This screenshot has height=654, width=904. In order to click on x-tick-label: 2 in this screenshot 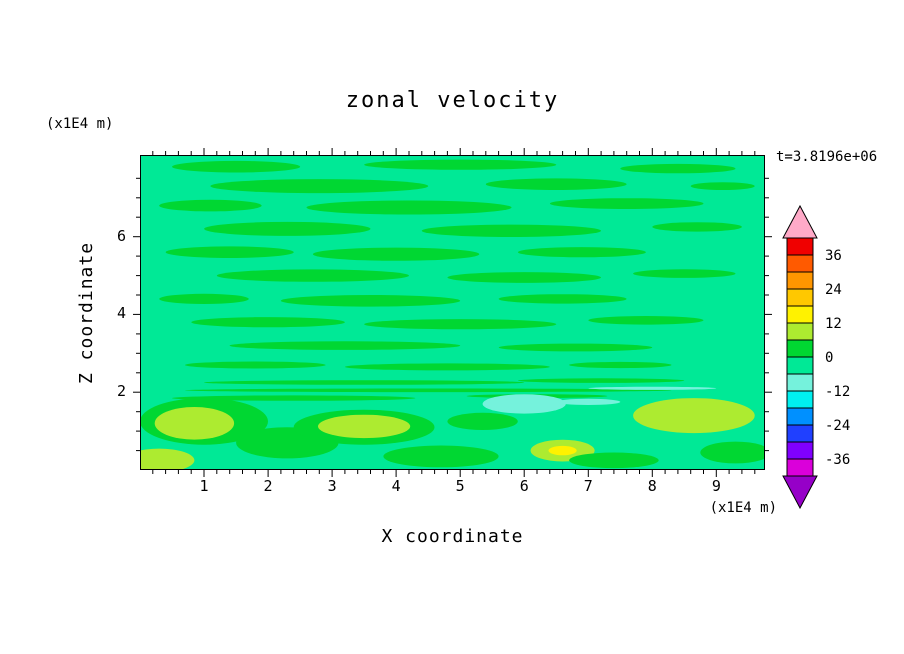, I will do `click(268, 486)`.